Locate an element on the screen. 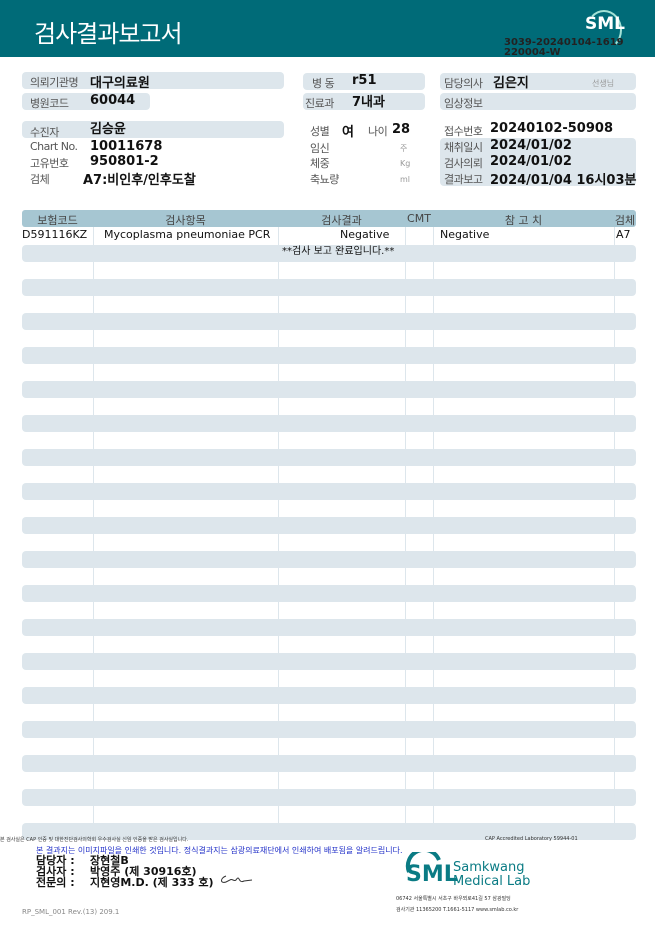  receipt-value: 20240102-50908 is located at coordinates (551, 128).